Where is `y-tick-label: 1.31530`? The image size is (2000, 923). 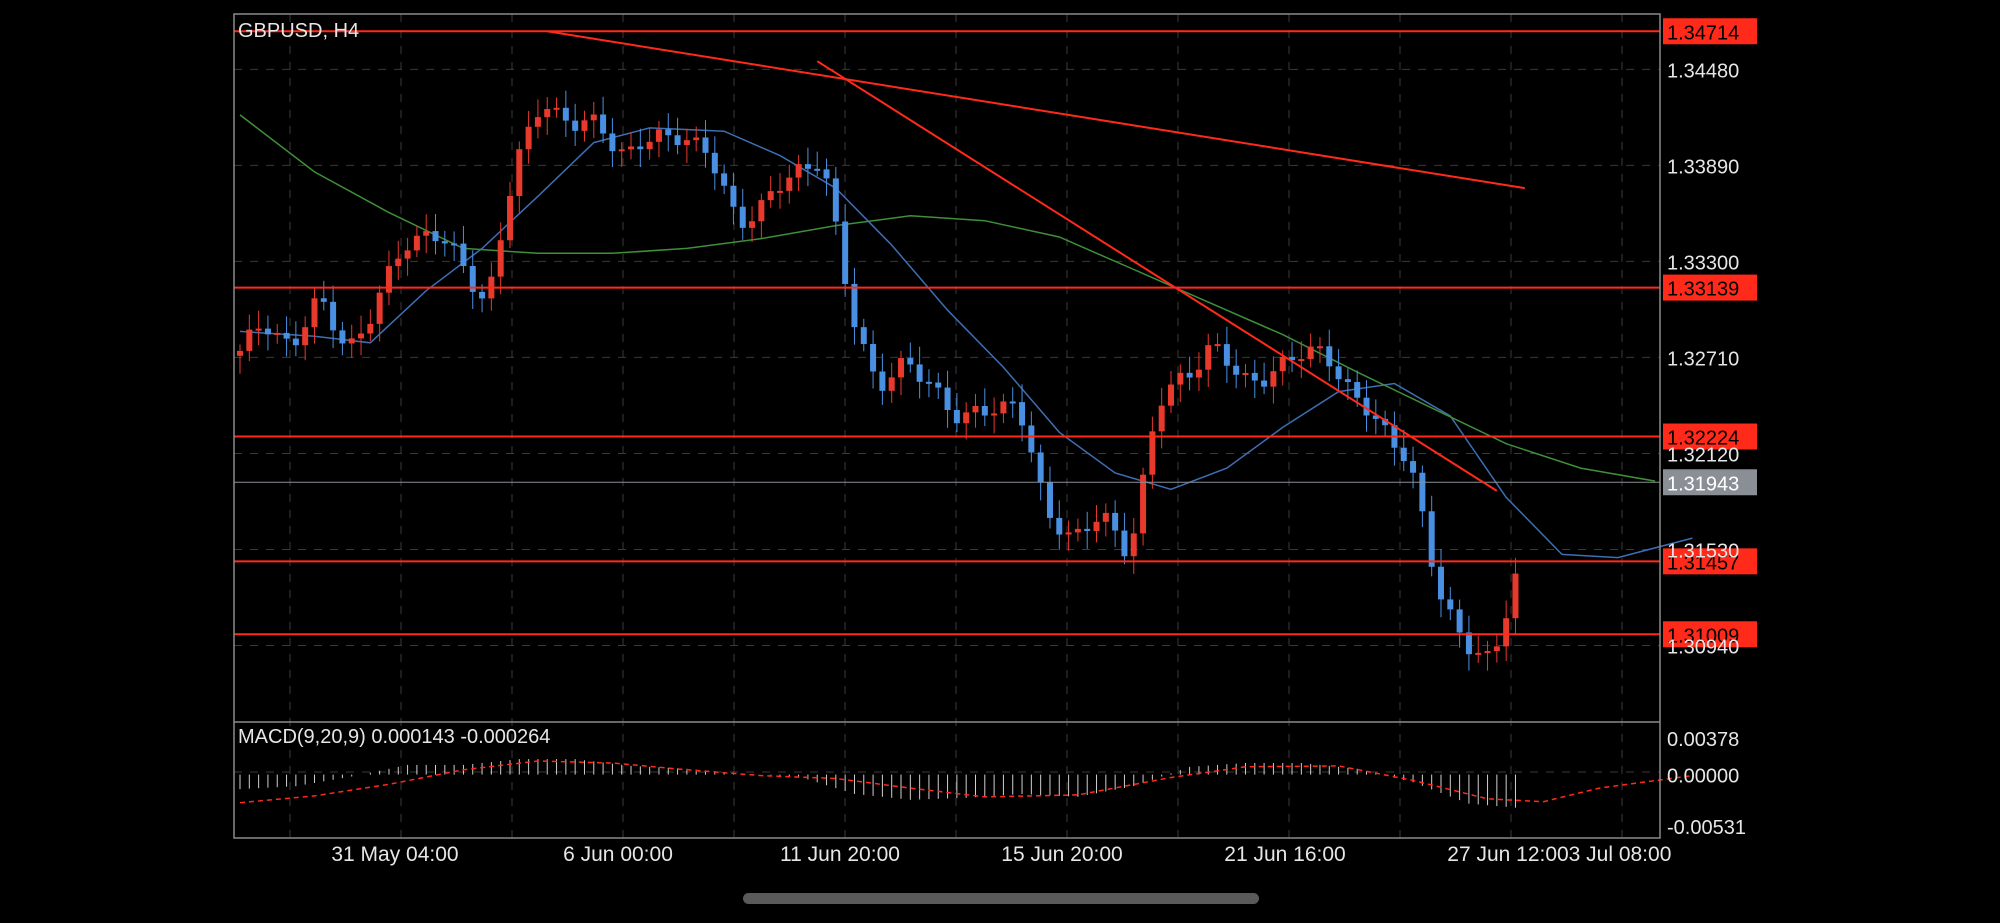 y-tick-label: 1.31530 is located at coordinates (1703, 551).